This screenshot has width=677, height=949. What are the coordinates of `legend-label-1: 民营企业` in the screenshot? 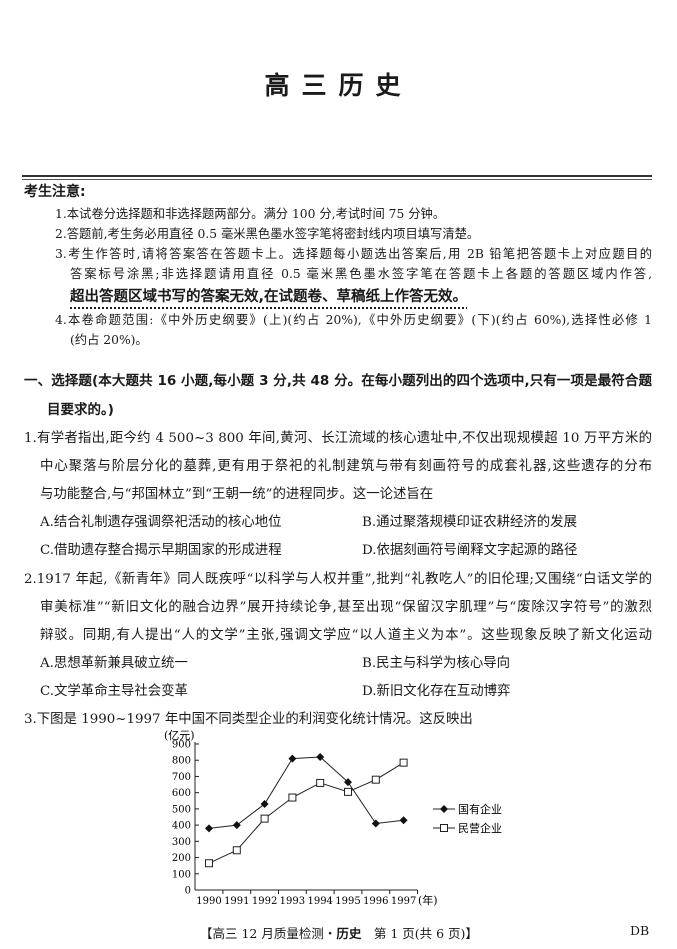 It's located at (480, 828).